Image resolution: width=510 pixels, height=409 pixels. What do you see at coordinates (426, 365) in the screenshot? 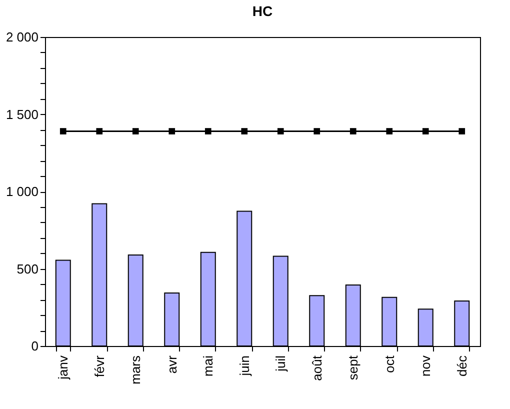
I see `x-tick-label: nov` at bounding box center [426, 365].